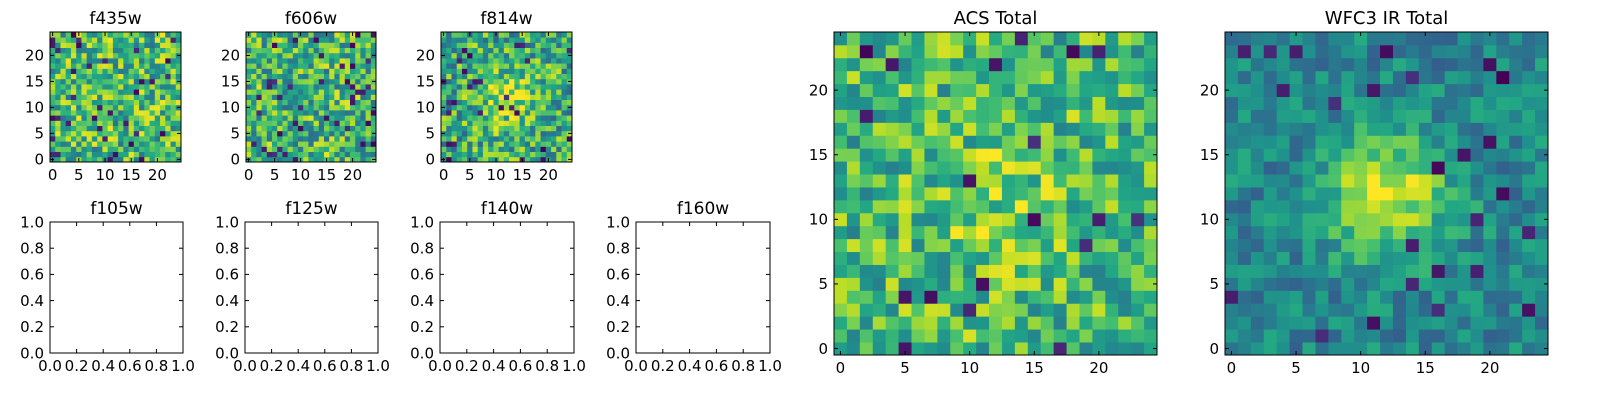 The width and height of the screenshot is (1600, 400). I want to click on x-tick-label: 0.8, so click(743, 366).